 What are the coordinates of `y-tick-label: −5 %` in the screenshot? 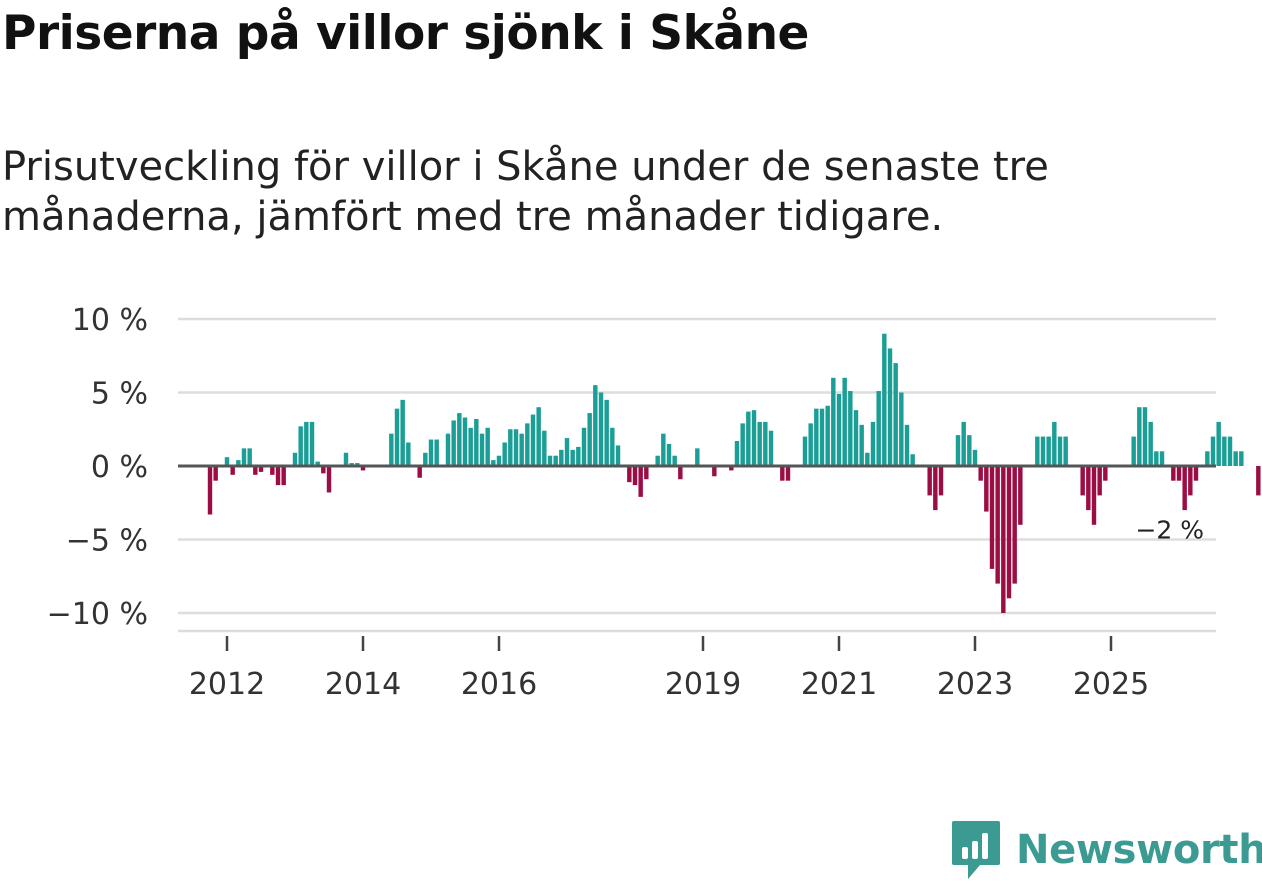 It's located at (107, 541).